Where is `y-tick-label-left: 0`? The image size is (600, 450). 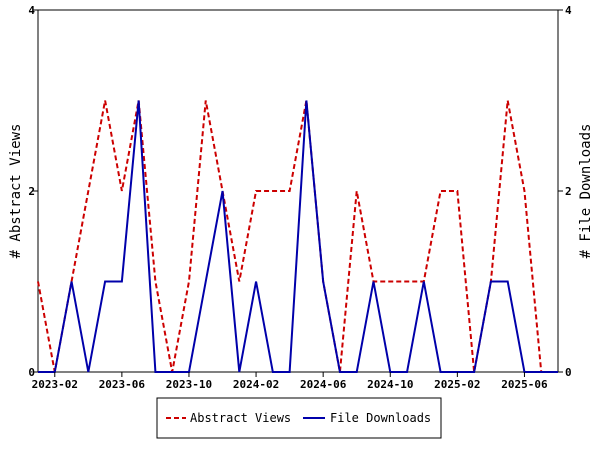 y-tick-label-left: 0 is located at coordinates (31, 372).